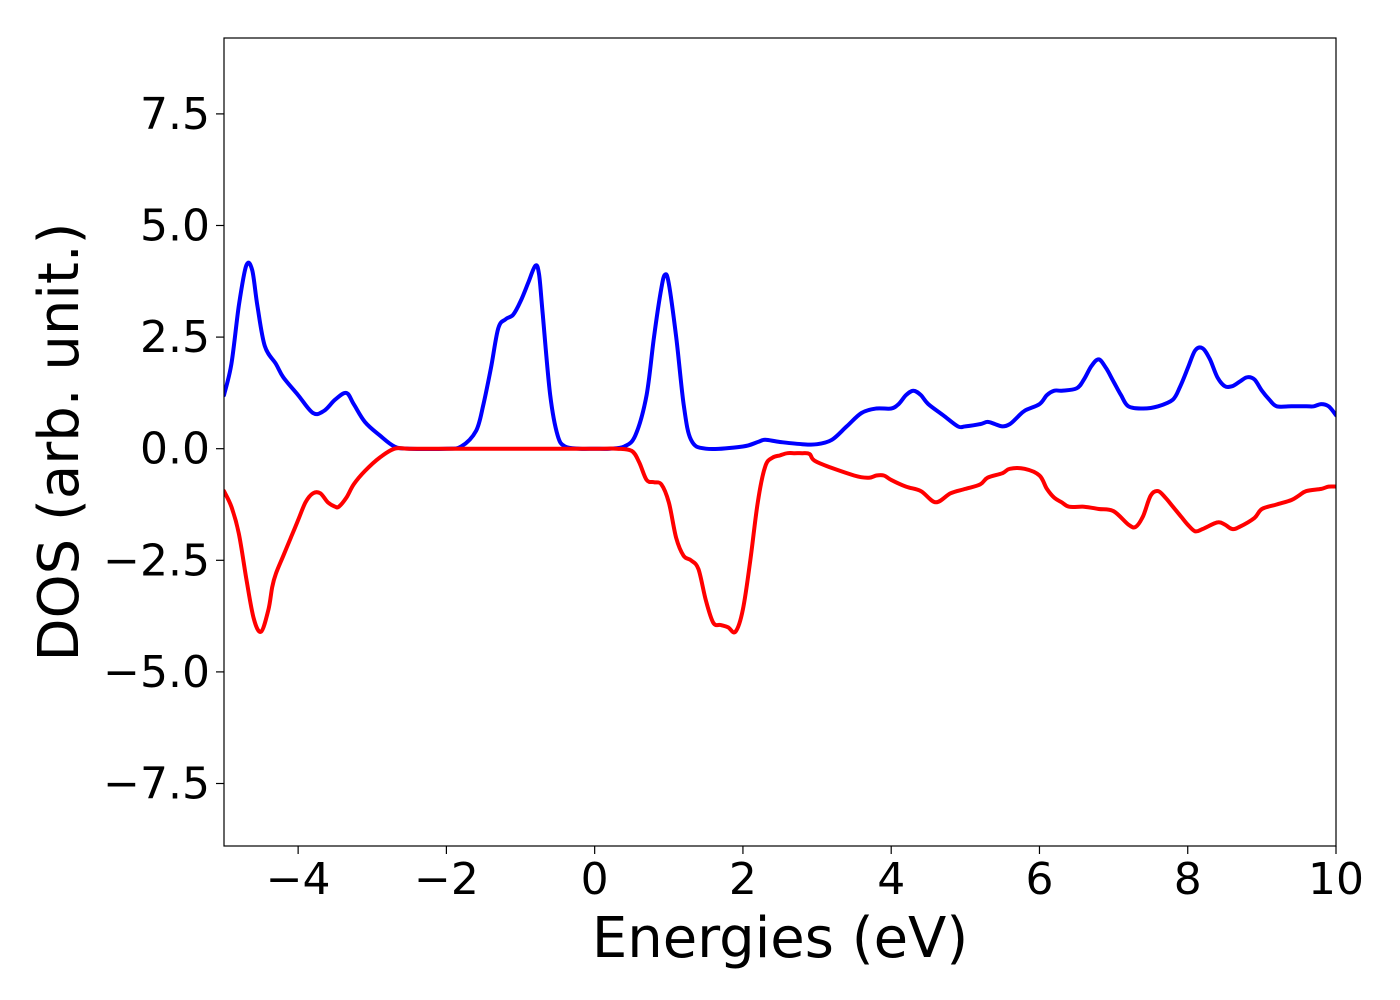 The height and width of the screenshot is (1000, 1400). Describe the element at coordinates (1336, 879) in the screenshot. I see `x-tick-label: 10` at that location.